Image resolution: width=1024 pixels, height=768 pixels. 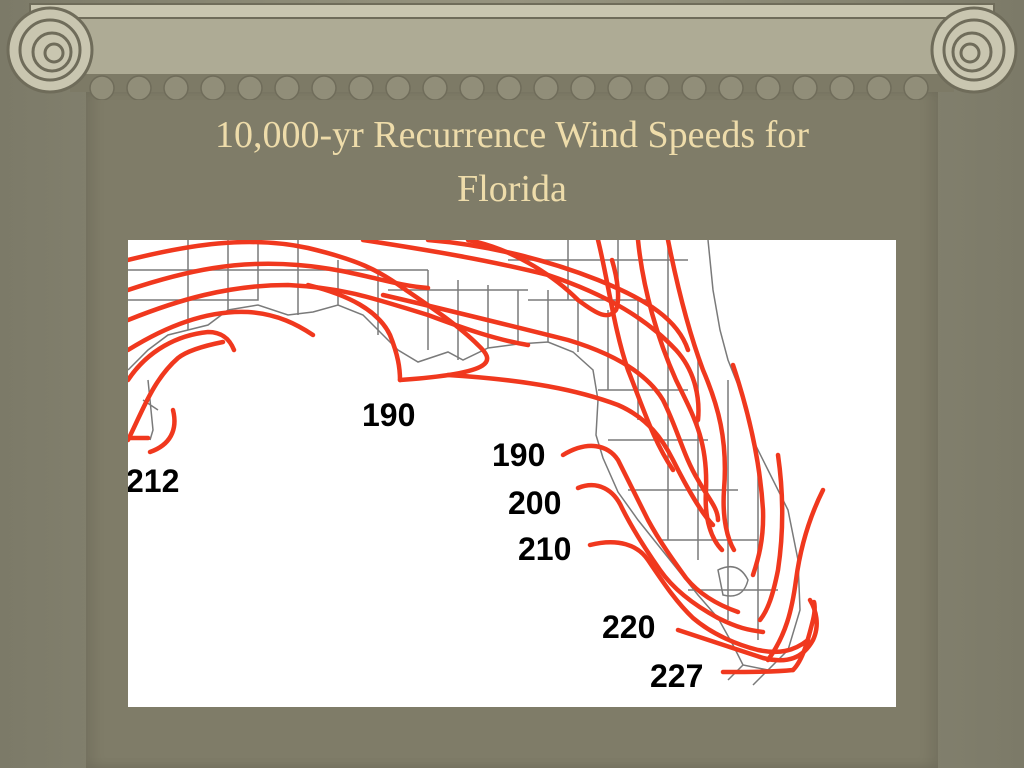 What do you see at coordinates (279, 277) in the screenshot?
I see `contour-upper-a` at bounding box center [279, 277].